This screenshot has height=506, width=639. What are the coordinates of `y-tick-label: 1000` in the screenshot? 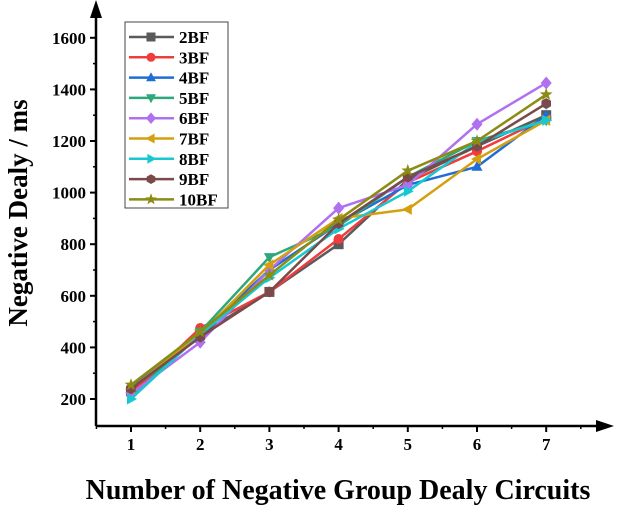 It's located at (69, 193).